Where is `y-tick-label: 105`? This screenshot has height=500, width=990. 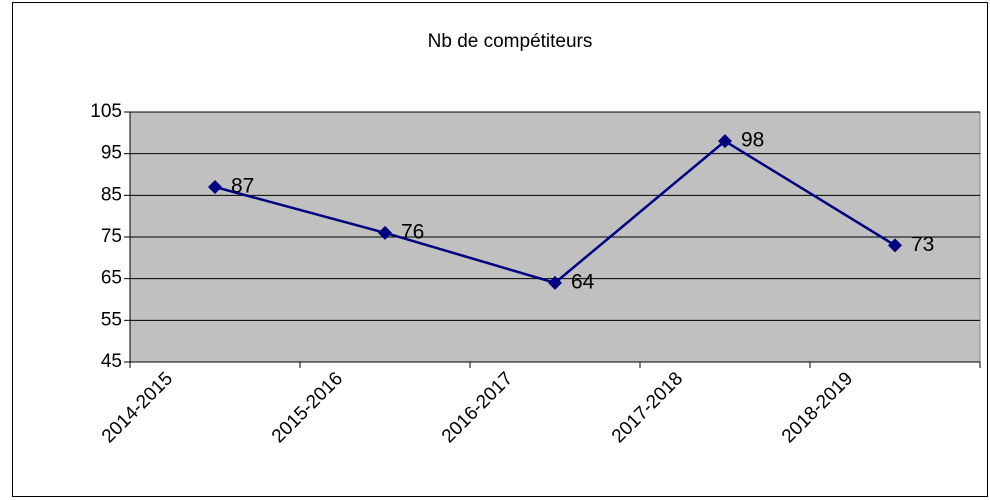
y-tick-label: 105 is located at coordinates (106, 111).